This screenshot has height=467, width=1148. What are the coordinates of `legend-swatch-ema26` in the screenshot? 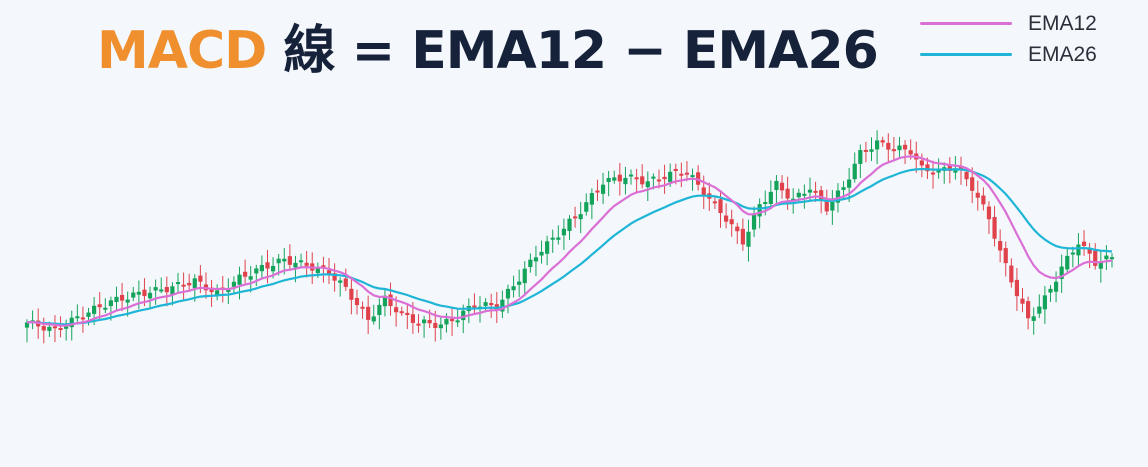 It's located at (966, 54).